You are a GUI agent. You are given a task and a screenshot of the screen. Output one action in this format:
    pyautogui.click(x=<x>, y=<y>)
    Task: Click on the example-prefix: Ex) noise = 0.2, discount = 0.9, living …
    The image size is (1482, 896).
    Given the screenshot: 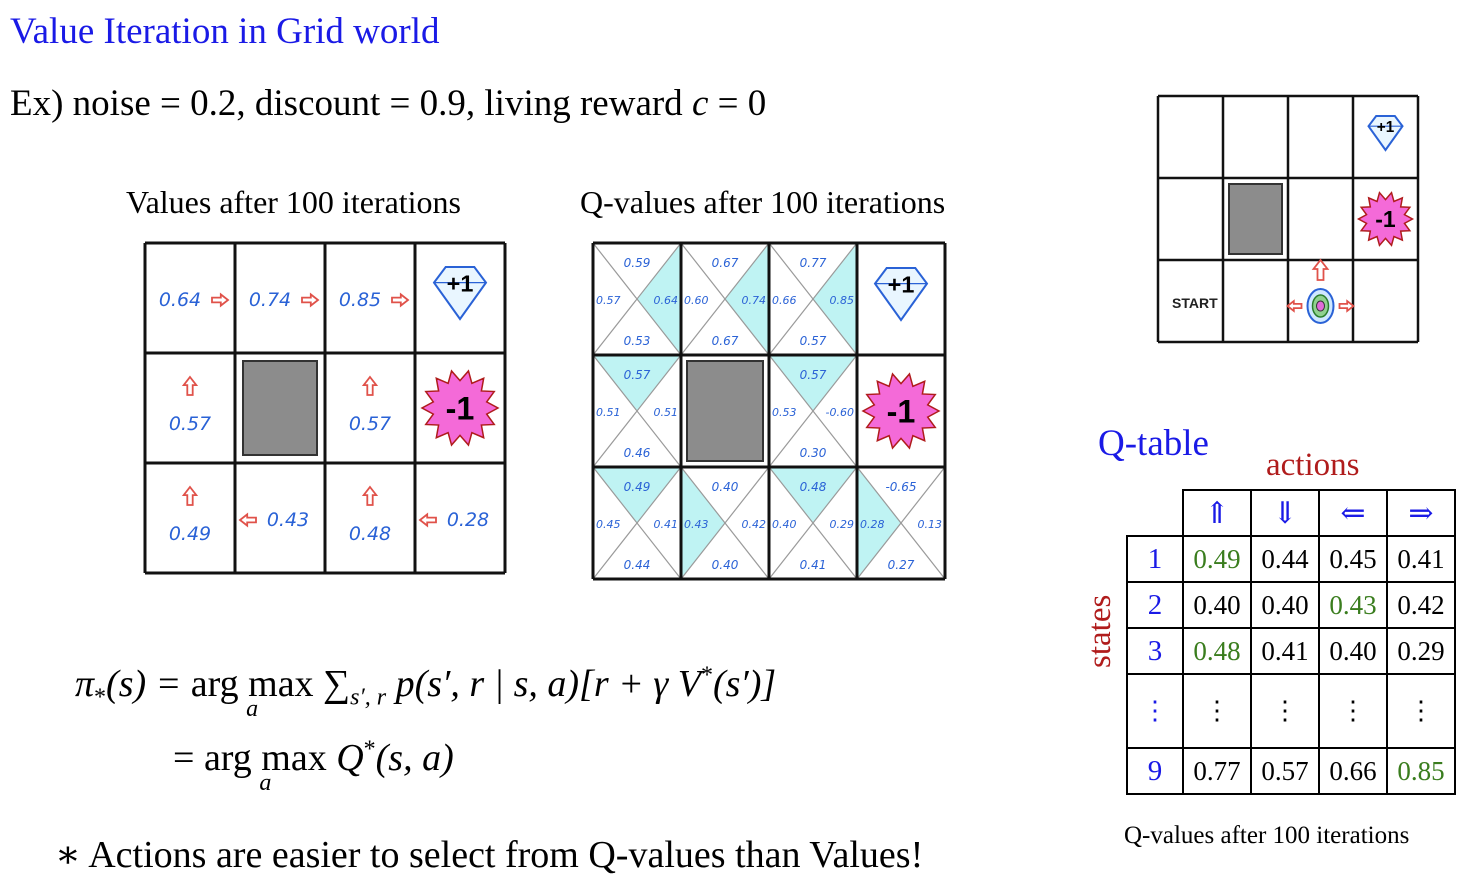 What is the action you would take?
    pyautogui.click(x=351, y=103)
    